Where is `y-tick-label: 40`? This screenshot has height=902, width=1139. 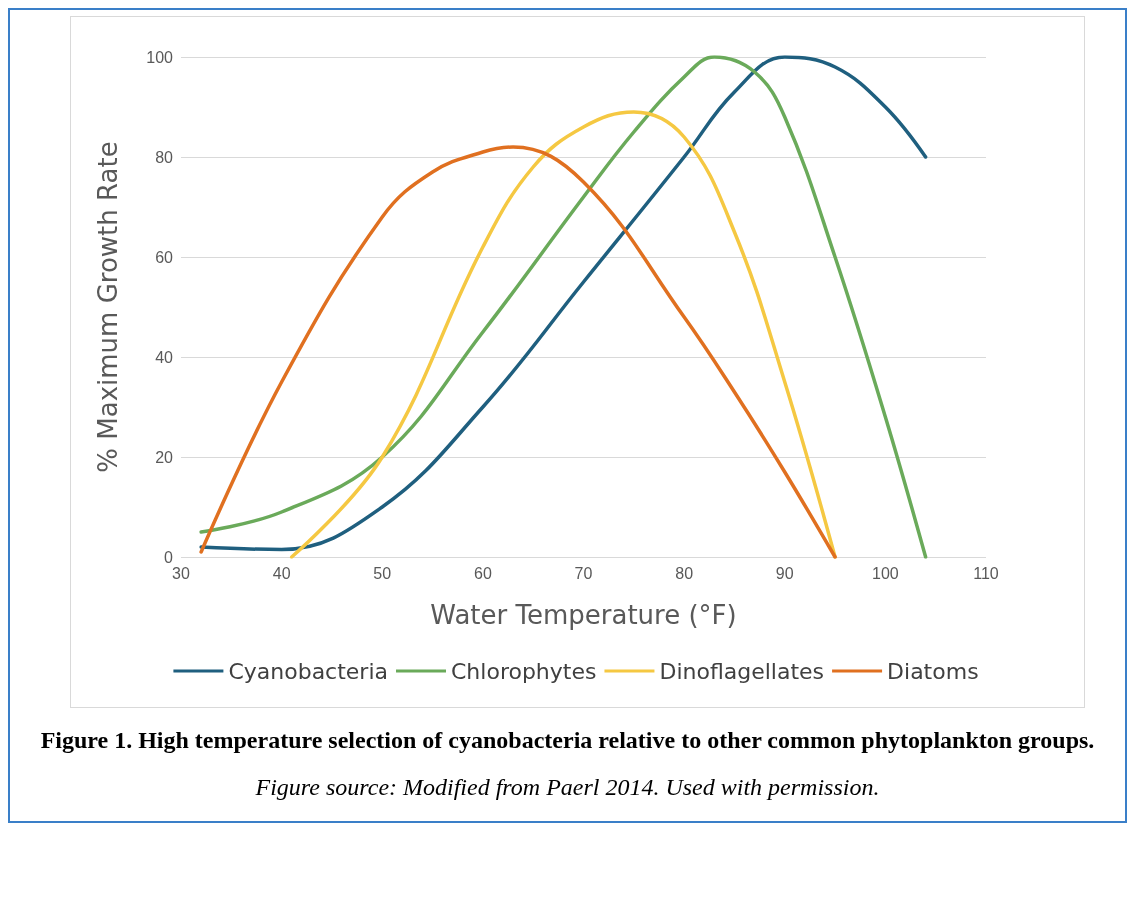
y-tick-label: 40 is located at coordinates (164, 357).